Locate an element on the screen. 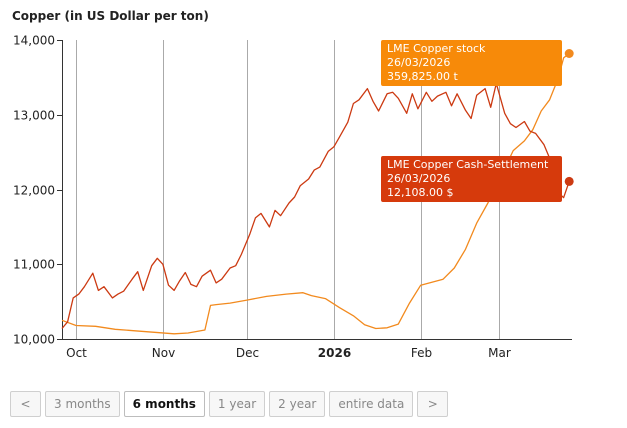 This screenshot has height=428, width=627. y-tick-label: 13,000 is located at coordinates (34, 116).